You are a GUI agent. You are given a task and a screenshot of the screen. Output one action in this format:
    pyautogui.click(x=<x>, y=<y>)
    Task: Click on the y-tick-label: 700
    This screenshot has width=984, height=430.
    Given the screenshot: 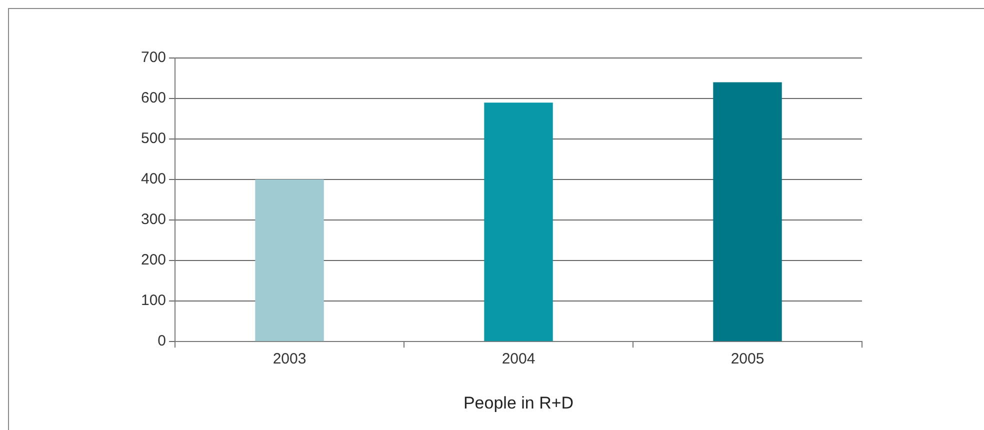 What is the action you would take?
    pyautogui.click(x=153, y=57)
    